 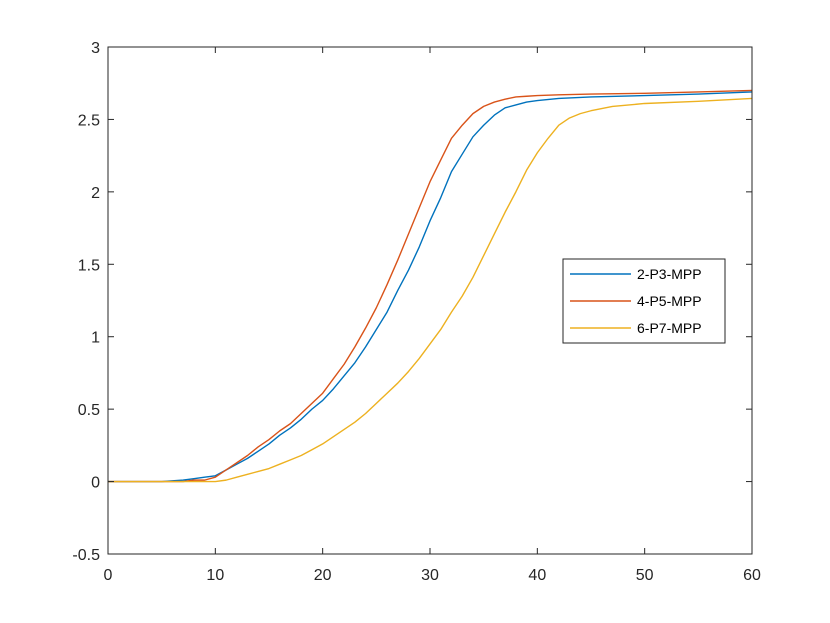 What do you see at coordinates (323, 575) in the screenshot?
I see `x-tick-label: 20` at bounding box center [323, 575].